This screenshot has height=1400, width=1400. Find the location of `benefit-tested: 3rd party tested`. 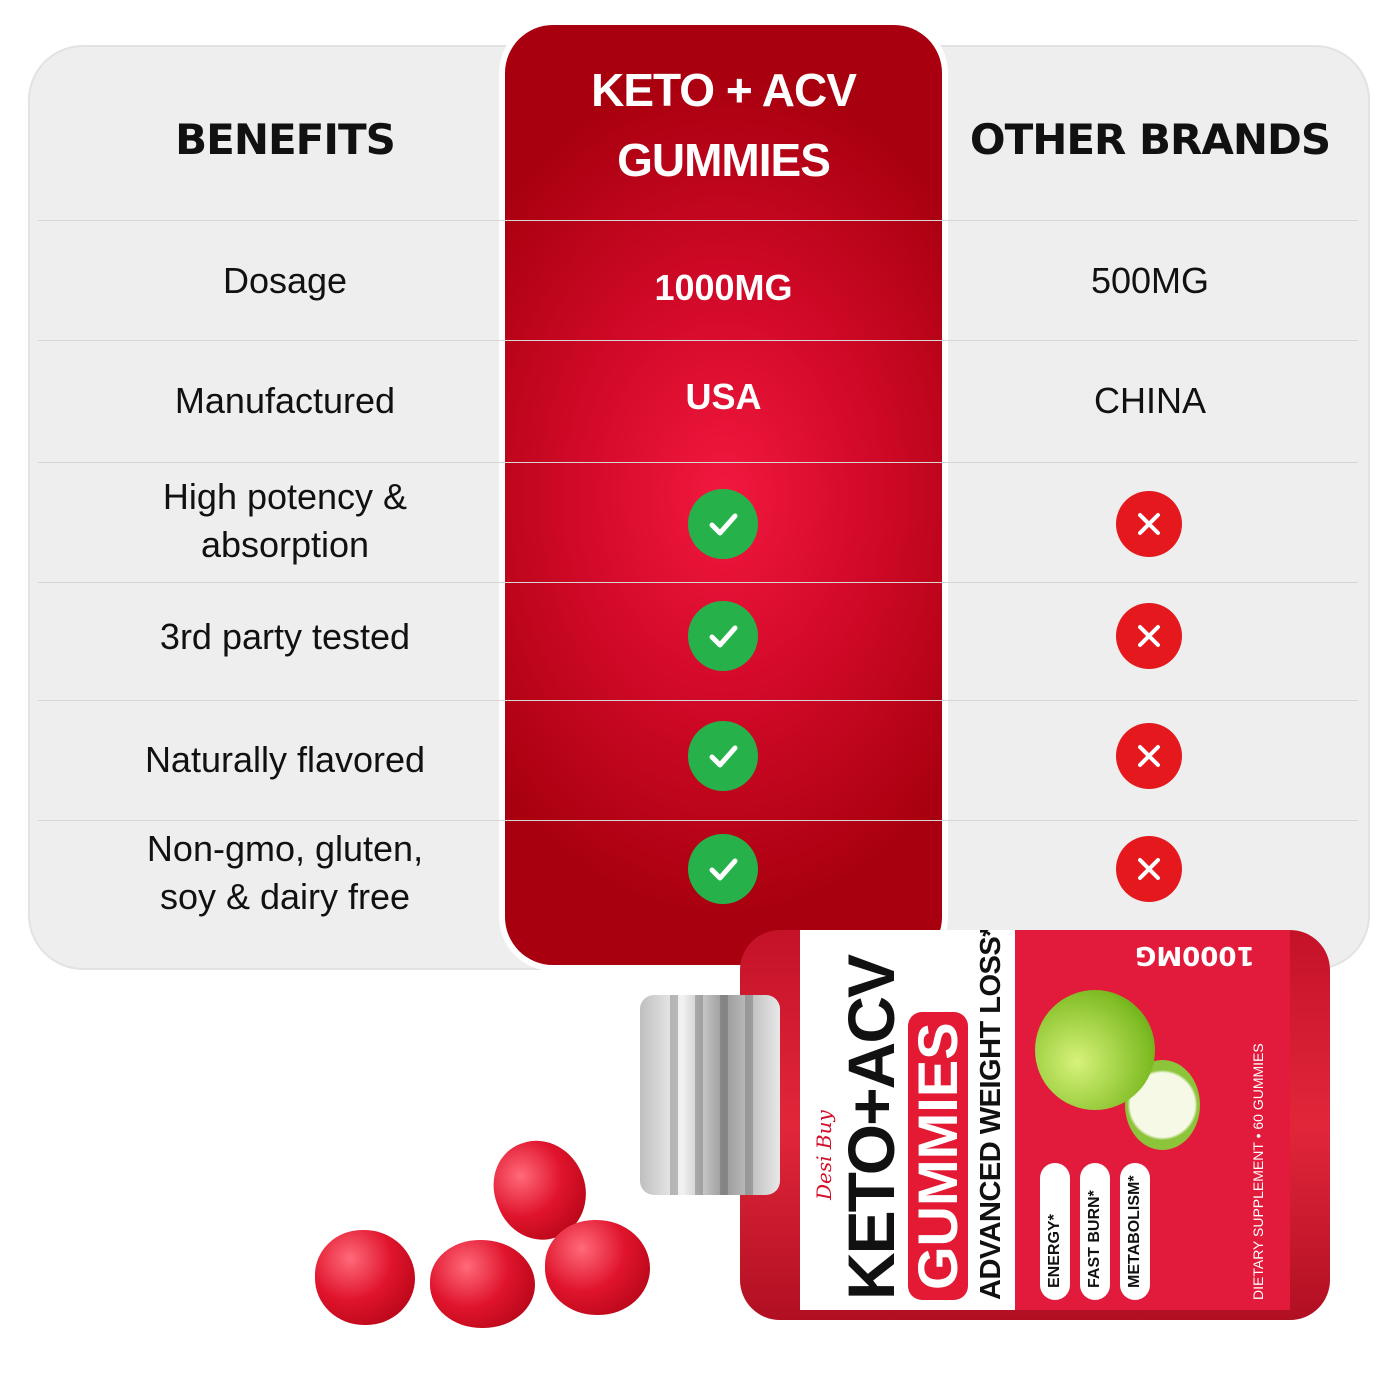

benefit-tested: 3rd party tested is located at coordinates (285, 636).